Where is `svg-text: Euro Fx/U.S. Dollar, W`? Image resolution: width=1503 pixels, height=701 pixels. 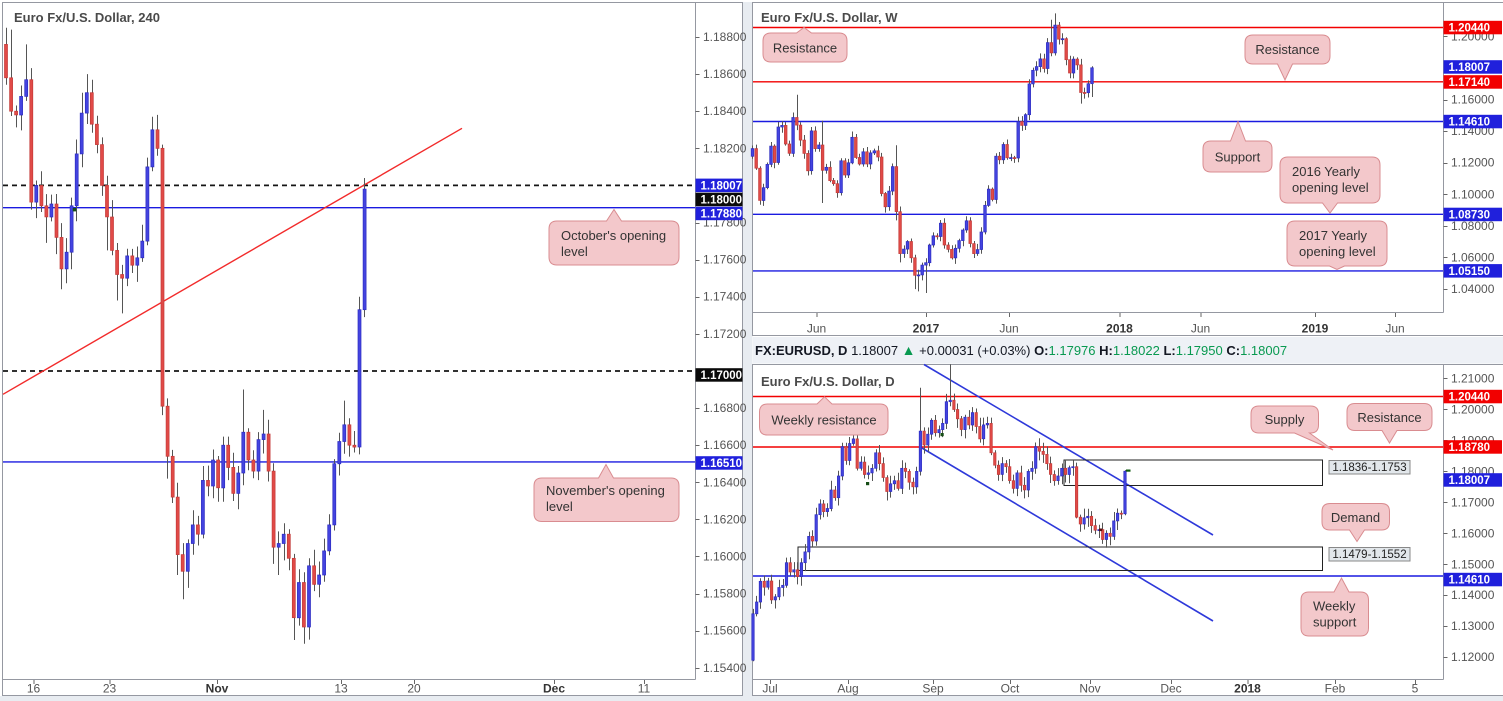
svg-text: Euro Fx/U.S. Dollar, W is located at coordinates (829, 17).